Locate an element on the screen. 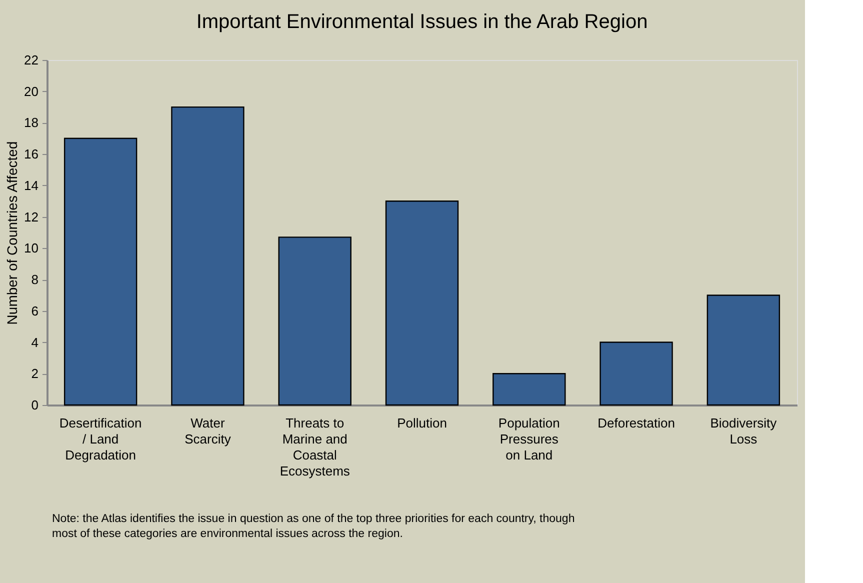 The image size is (863, 583). y-tick-label: 4 is located at coordinates (34, 342).